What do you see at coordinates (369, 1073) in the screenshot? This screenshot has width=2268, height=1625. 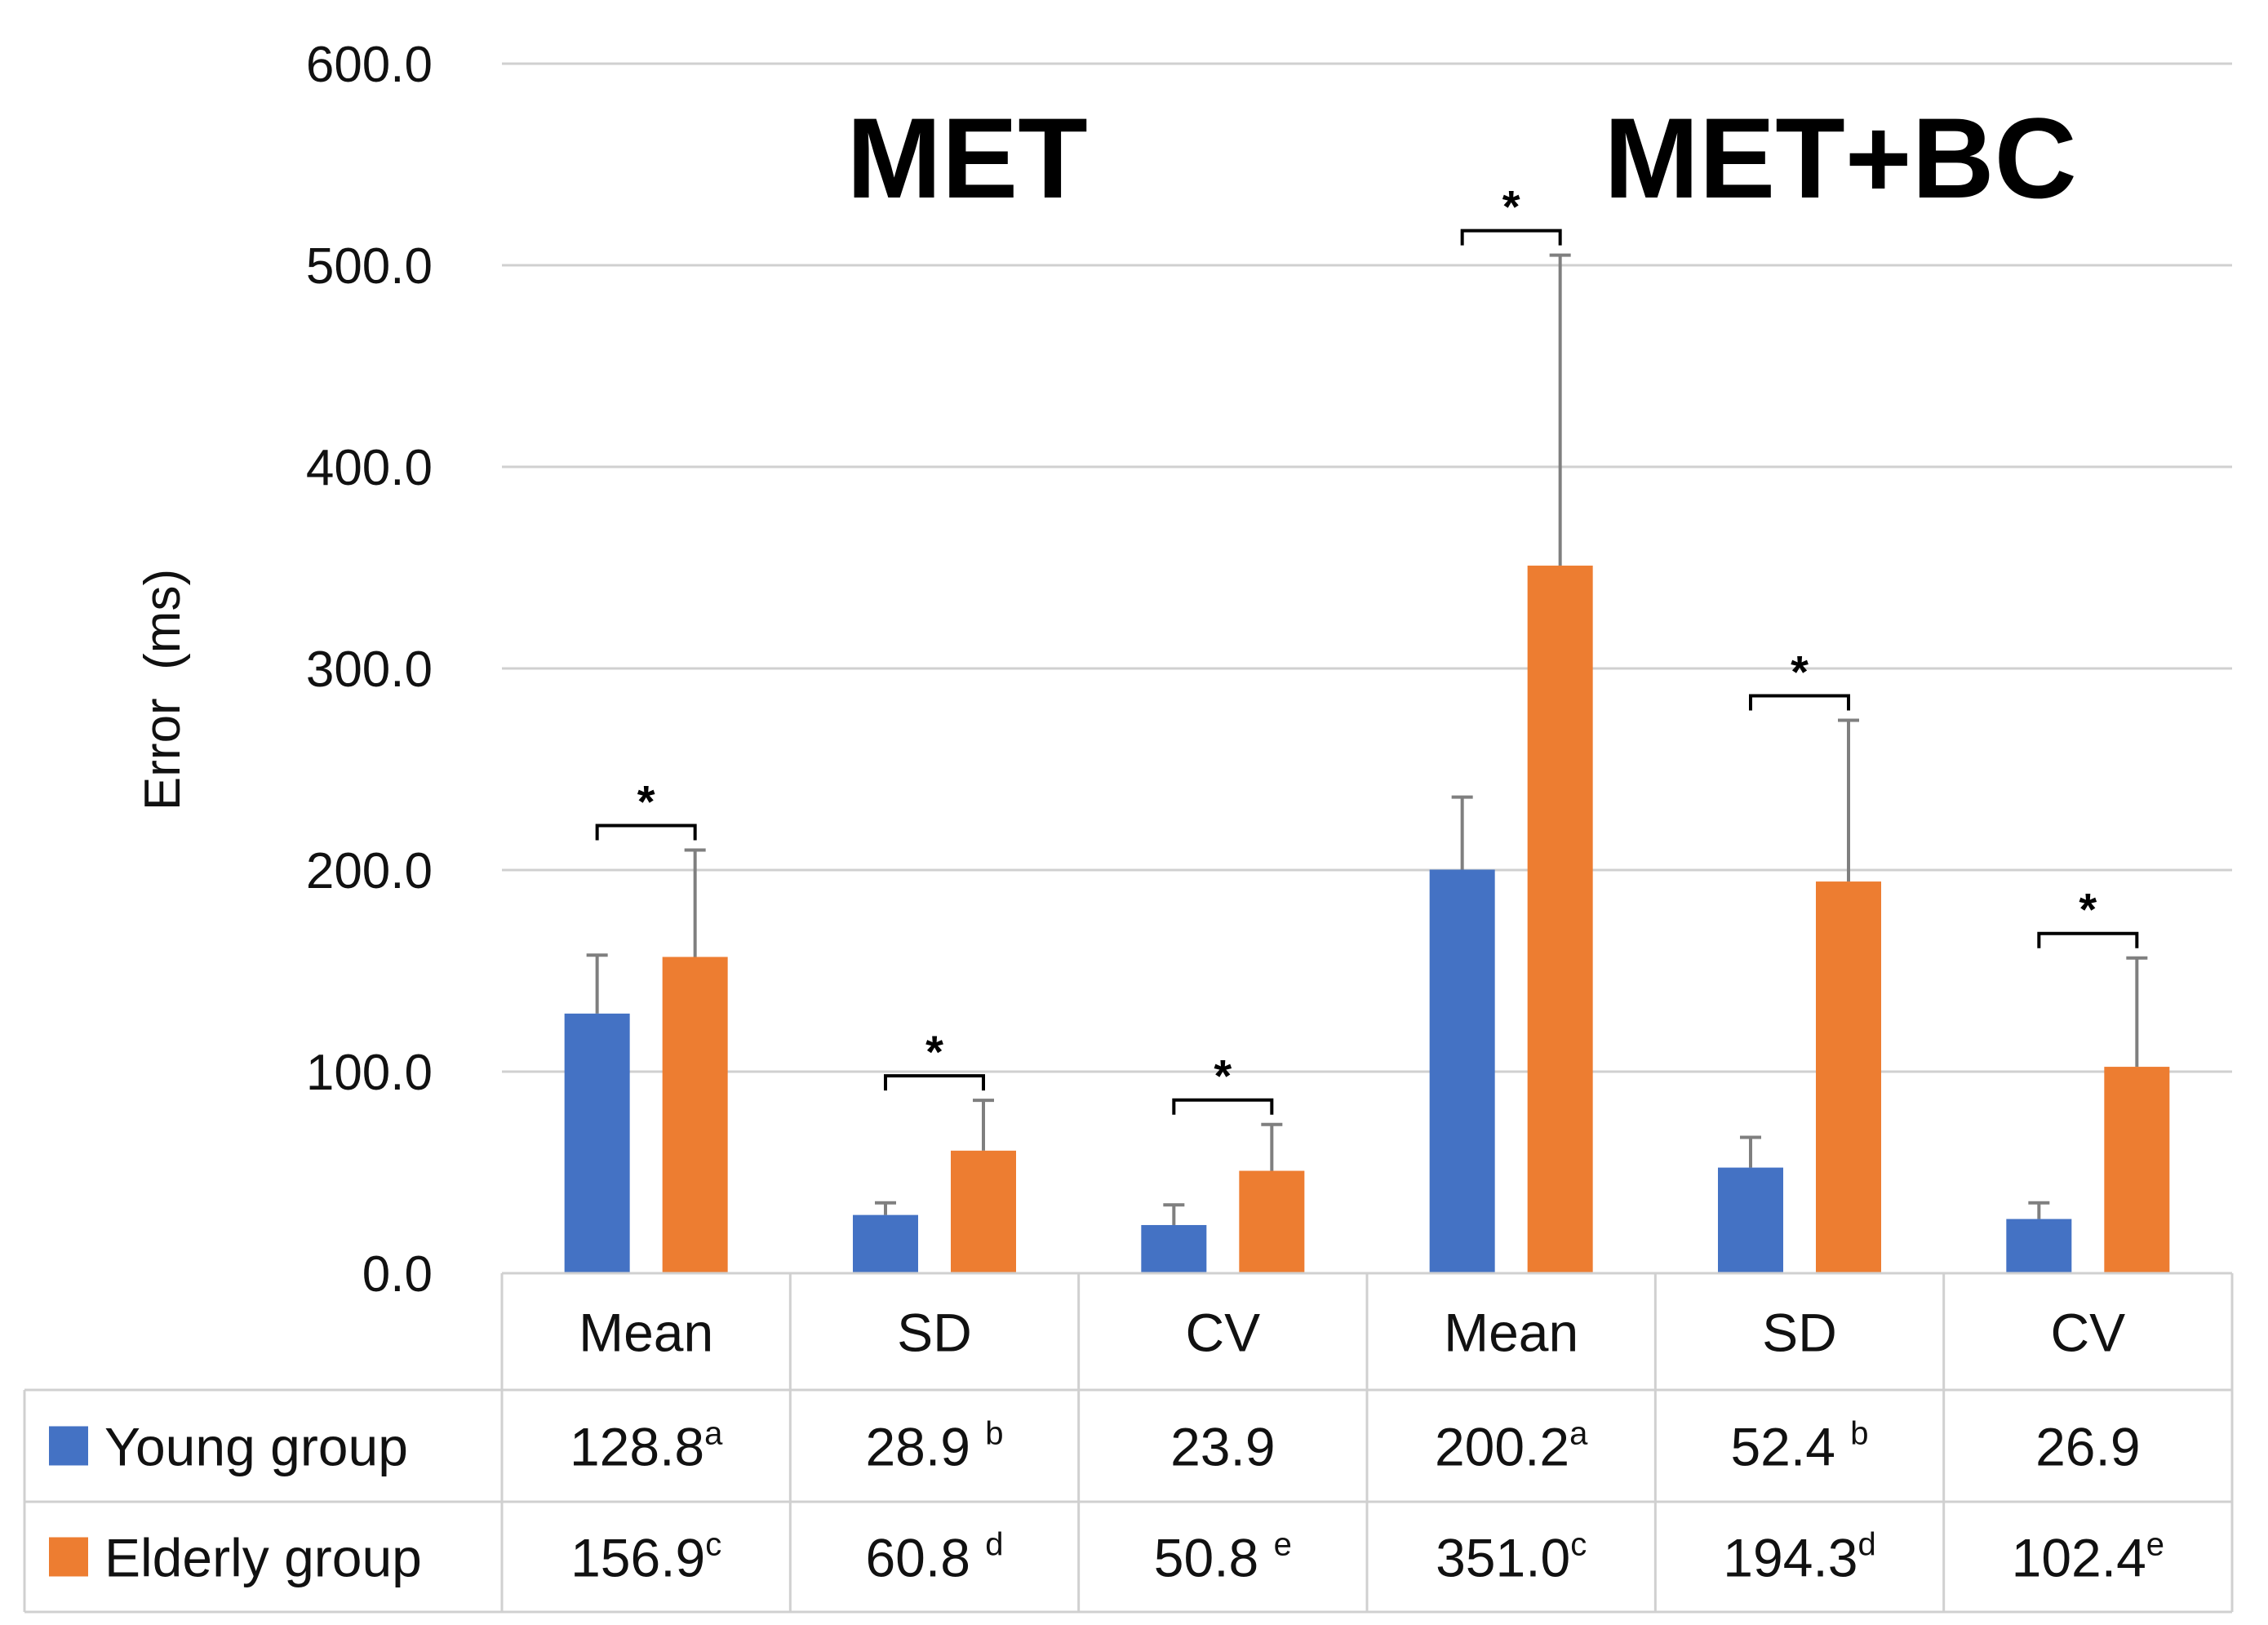 I see `y-tick-label: 100.0` at bounding box center [369, 1073].